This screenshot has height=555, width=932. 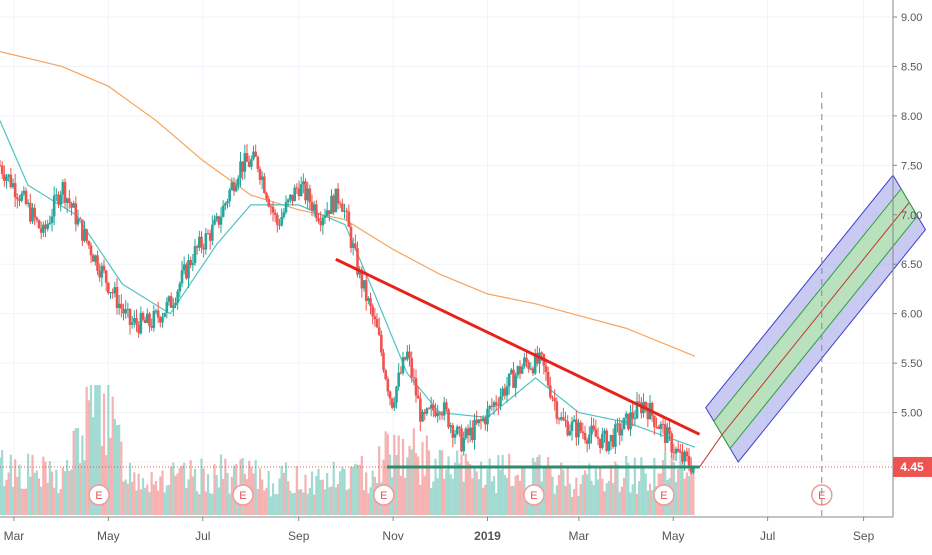 What do you see at coordinates (673, 536) in the screenshot?
I see `x-tick-label: May` at bounding box center [673, 536].